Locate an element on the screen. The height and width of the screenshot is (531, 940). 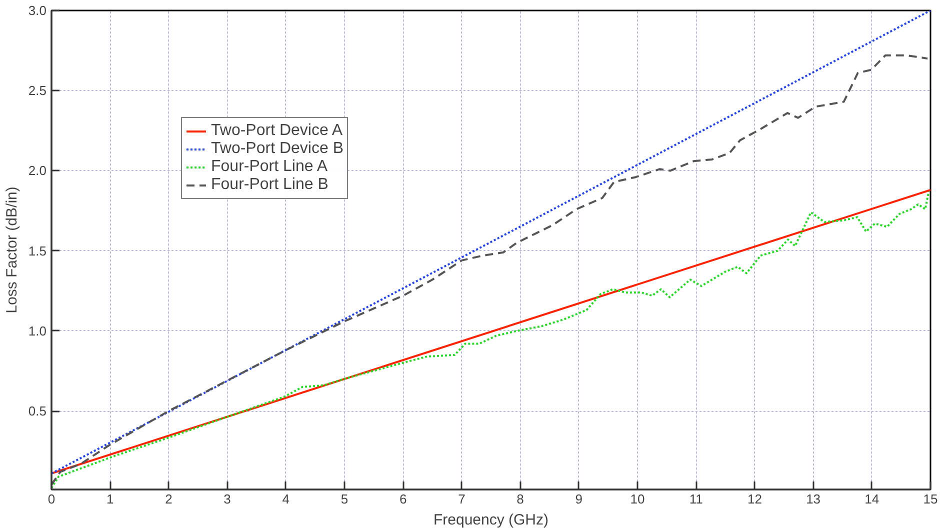
x-tick-label: 9 is located at coordinates (579, 499).